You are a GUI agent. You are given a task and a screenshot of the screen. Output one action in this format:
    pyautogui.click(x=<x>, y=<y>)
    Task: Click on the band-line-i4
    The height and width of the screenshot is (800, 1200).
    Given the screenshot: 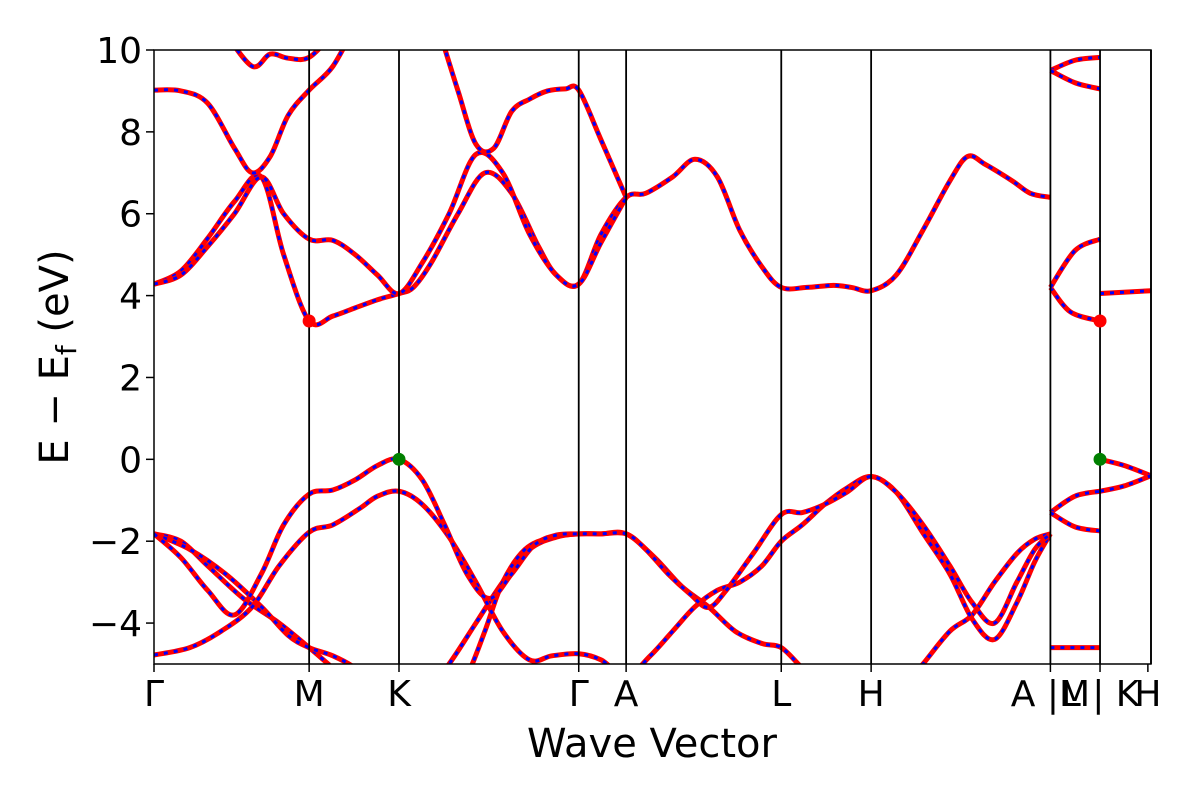 What is the action you would take?
    pyautogui.click(x=1075, y=262)
    